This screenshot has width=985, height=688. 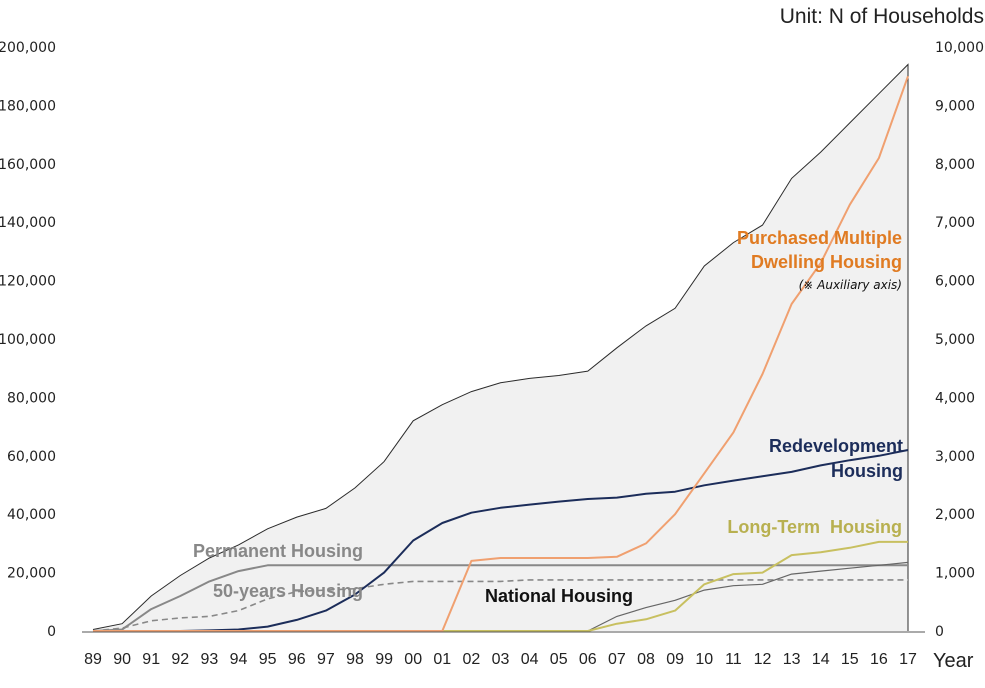 I want to click on unit-label: Unit: N of Households, so click(x=882, y=16).